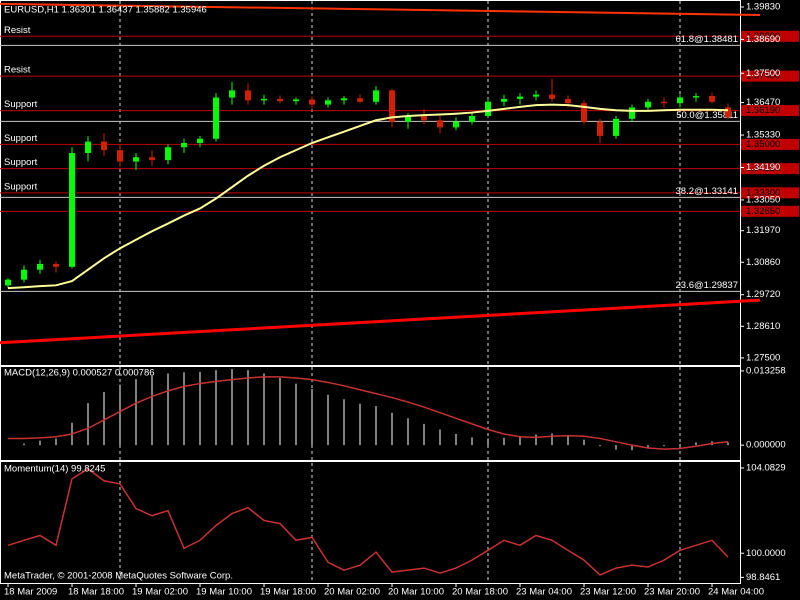 Image resolution: width=800 pixels, height=600 pixels. I want to click on x-tick-label: 23 Mar 20:00, so click(672, 592).